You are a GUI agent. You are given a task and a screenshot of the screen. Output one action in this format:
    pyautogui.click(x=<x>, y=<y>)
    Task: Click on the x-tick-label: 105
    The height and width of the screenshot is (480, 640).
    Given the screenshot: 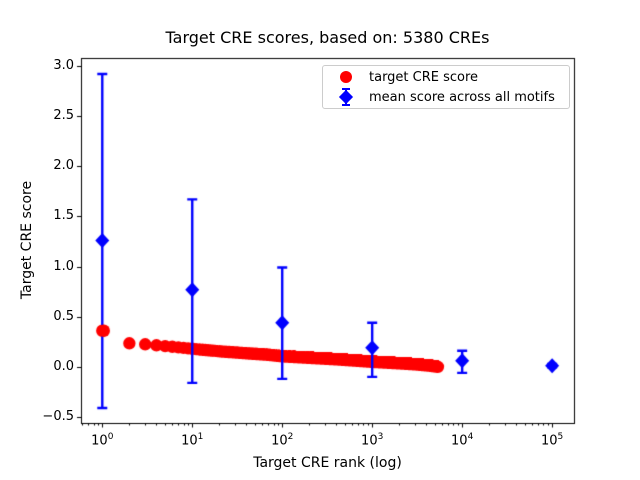 What is the action you would take?
    pyautogui.click(x=552, y=440)
    